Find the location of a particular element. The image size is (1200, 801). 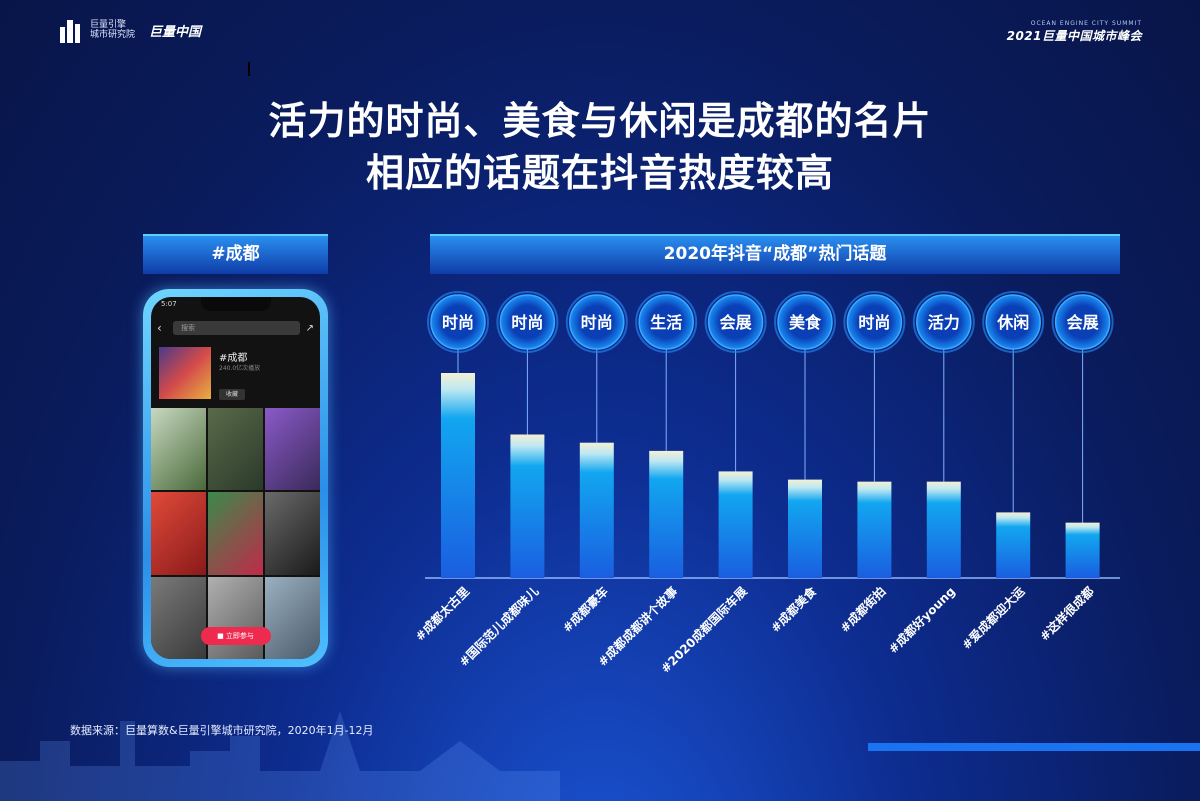

video-grid is located at coordinates (235, 533).